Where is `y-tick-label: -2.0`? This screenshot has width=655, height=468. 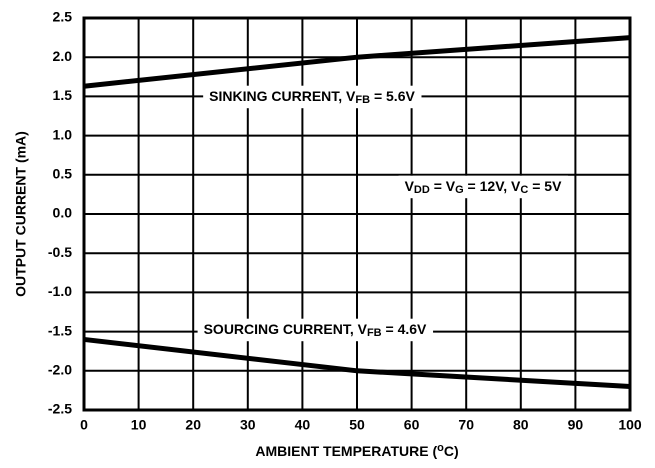
y-tick-label: -2.0 is located at coordinates (60, 370).